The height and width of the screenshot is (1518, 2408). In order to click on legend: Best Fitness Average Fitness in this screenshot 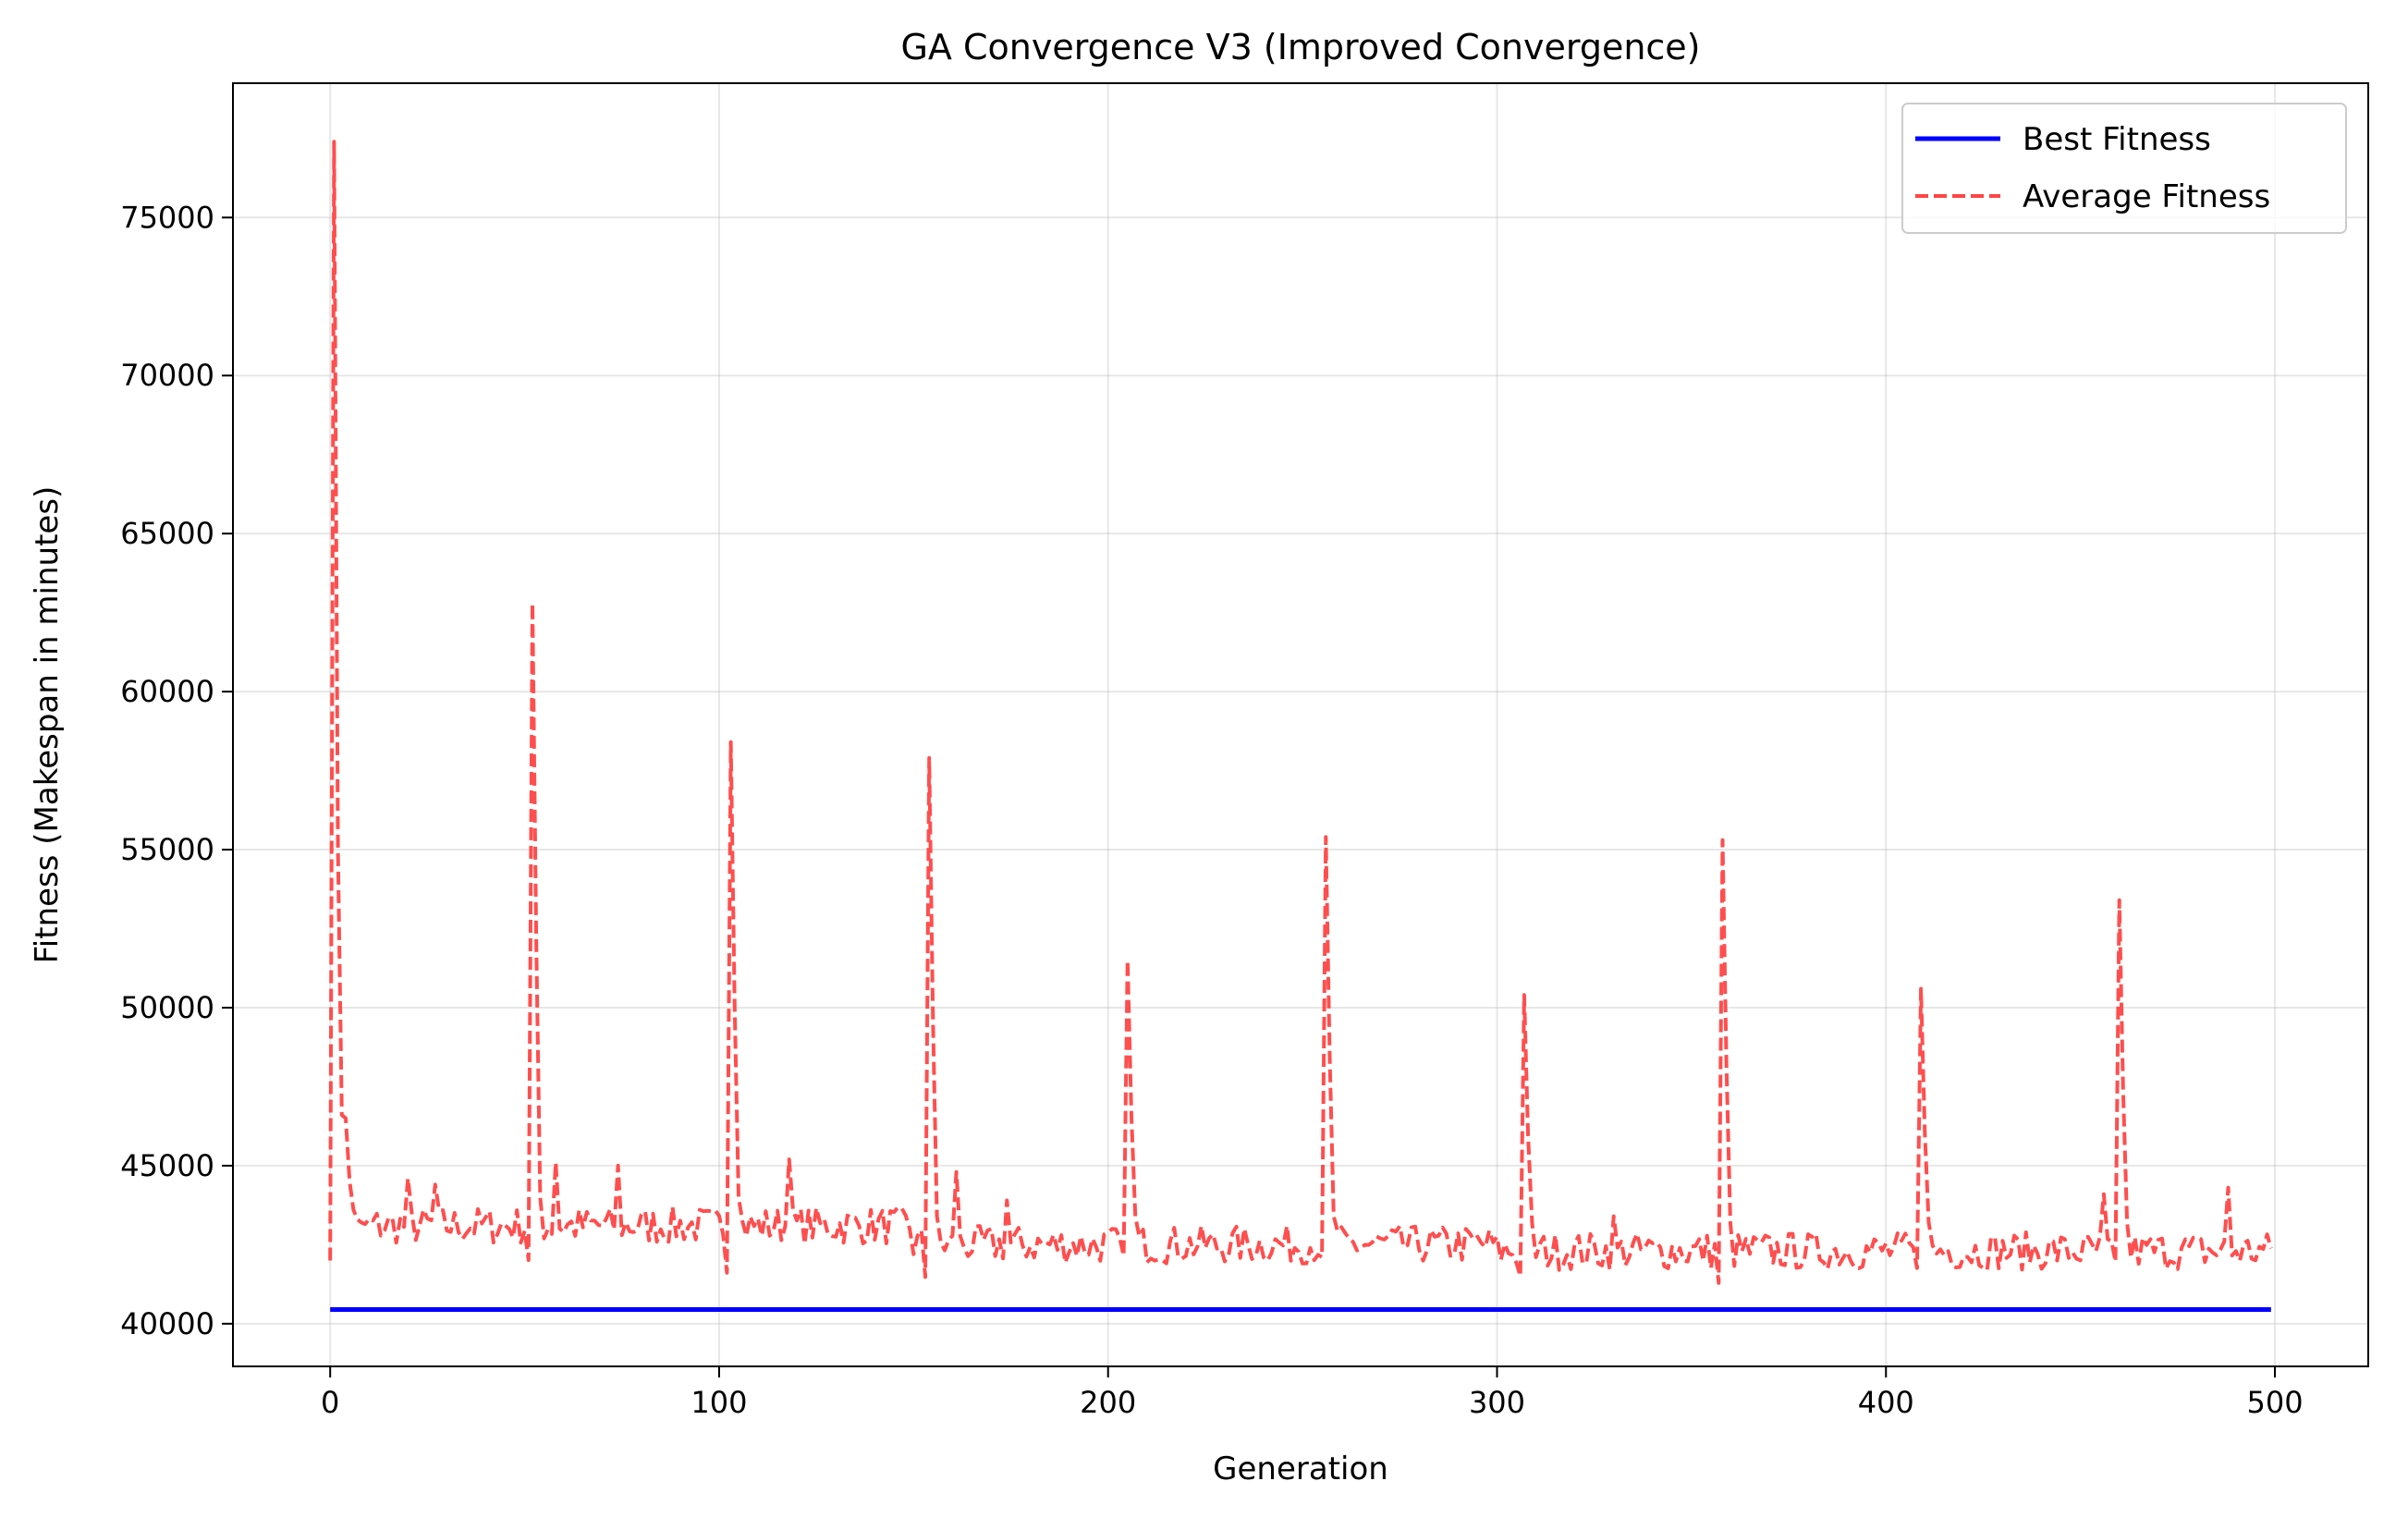, I will do `click(2124, 168)`.